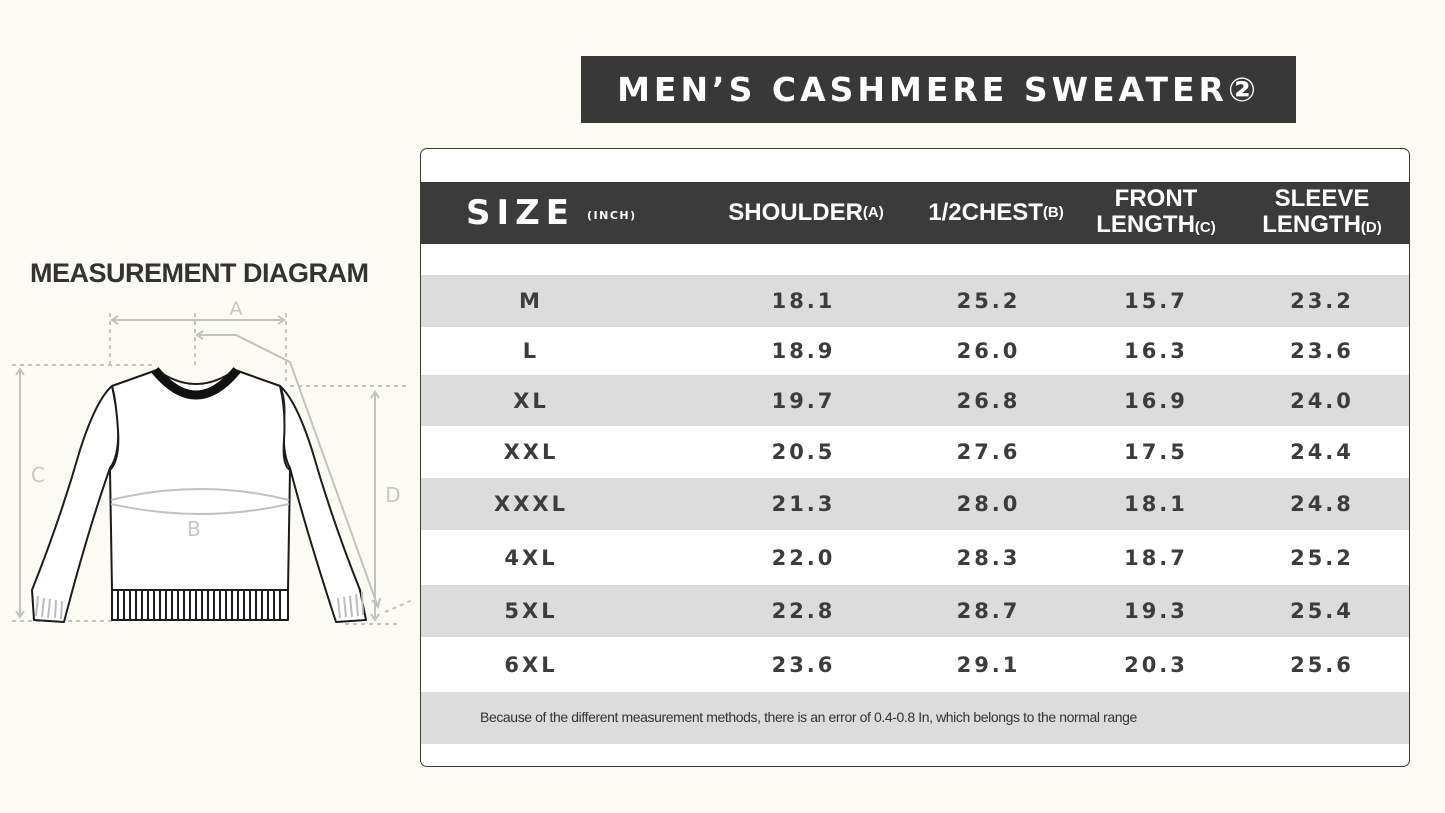 The height and width of the screenshot is (813, 1445). I want to click on sweater-measurement-diagram: A C D, so click(212, 461).